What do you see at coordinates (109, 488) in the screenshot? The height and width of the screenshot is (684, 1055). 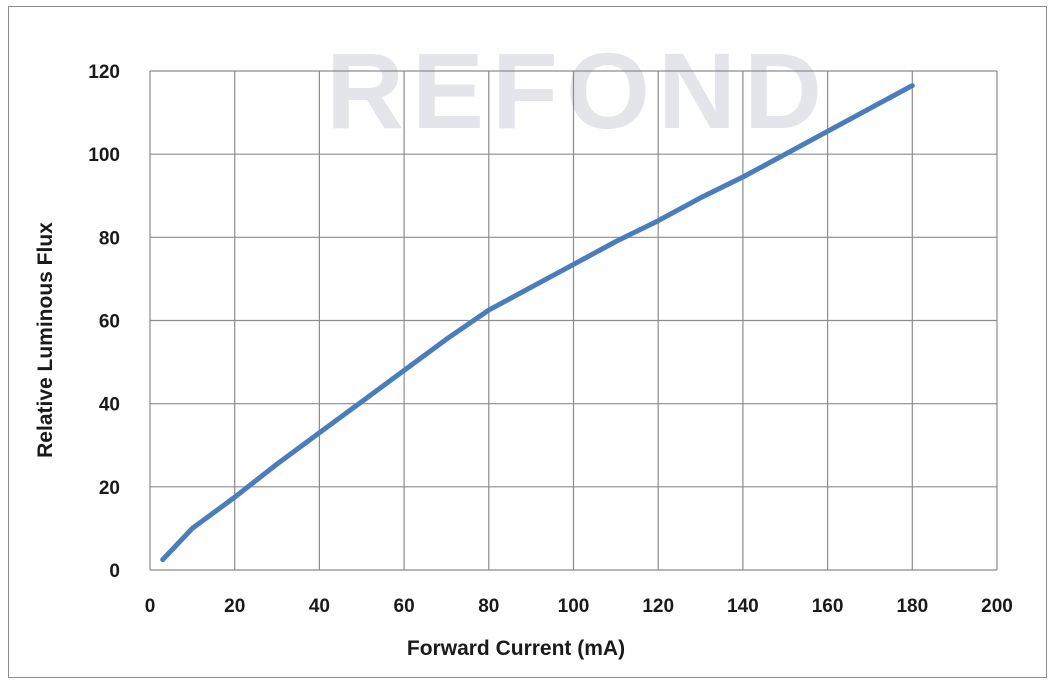 I see `y-tick-label: 20` at bounding box center [109, 488].